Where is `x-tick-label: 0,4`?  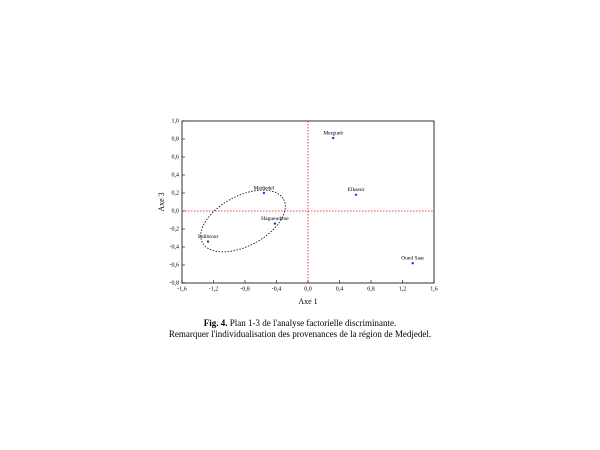
x-tick-label: 0,4 is located at coordinates (340, 289).